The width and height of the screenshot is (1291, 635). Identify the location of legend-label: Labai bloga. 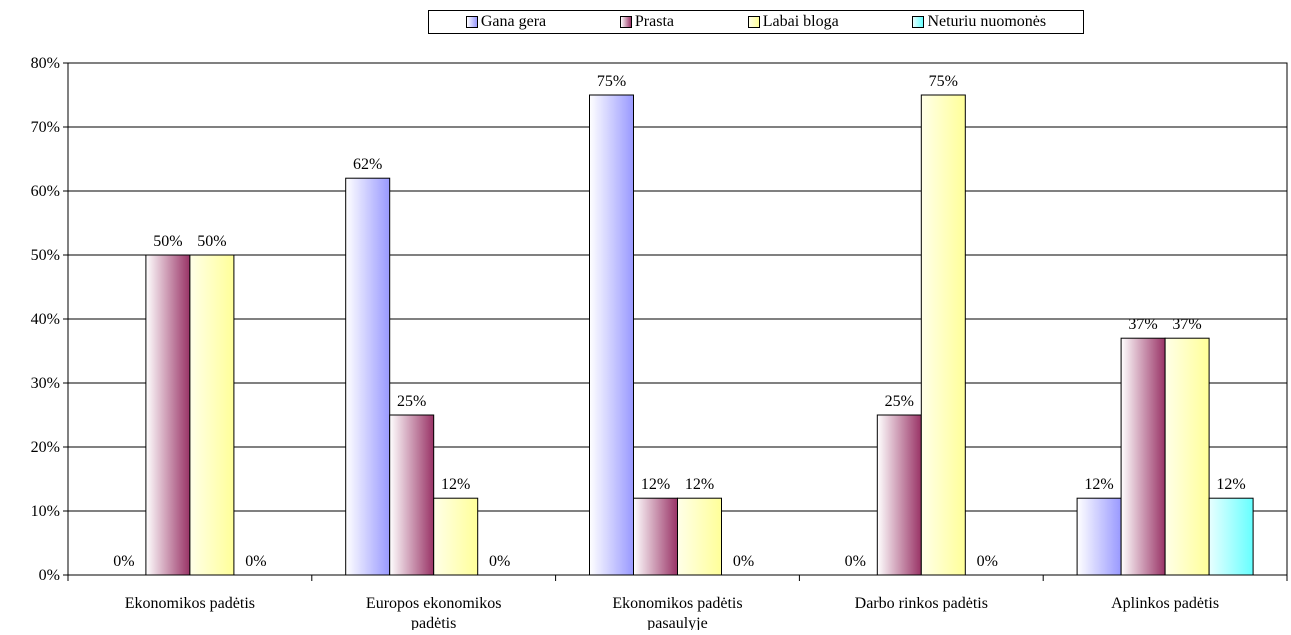
(800, 21).